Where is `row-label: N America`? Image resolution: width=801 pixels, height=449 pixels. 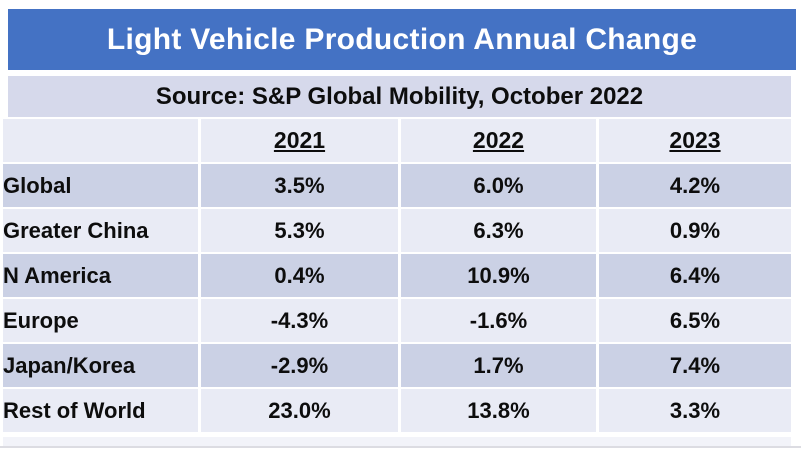 row-label: N America is located at coordinates (100, 275).